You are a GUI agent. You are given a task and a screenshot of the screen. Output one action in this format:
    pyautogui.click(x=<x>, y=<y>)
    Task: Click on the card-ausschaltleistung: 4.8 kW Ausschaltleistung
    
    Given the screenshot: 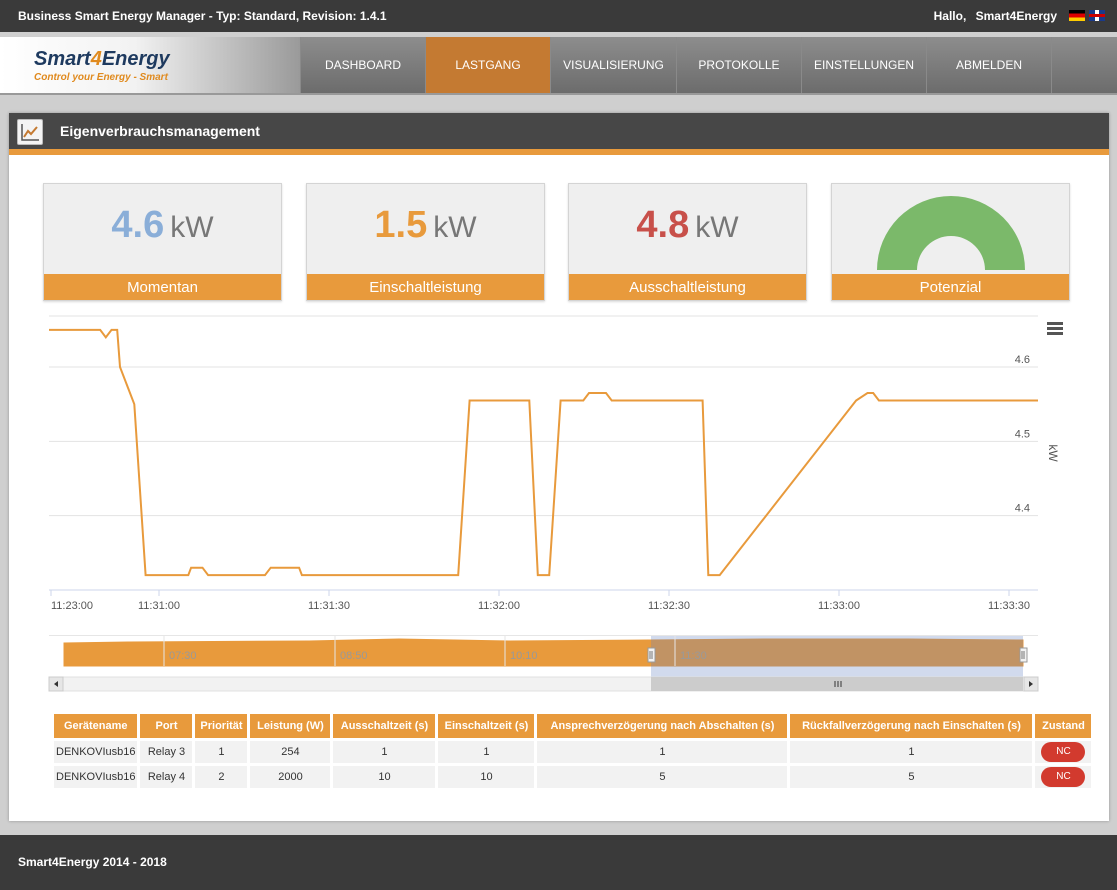 What is the action you would take?
    pyautogui.click(x=687, y=242)
    